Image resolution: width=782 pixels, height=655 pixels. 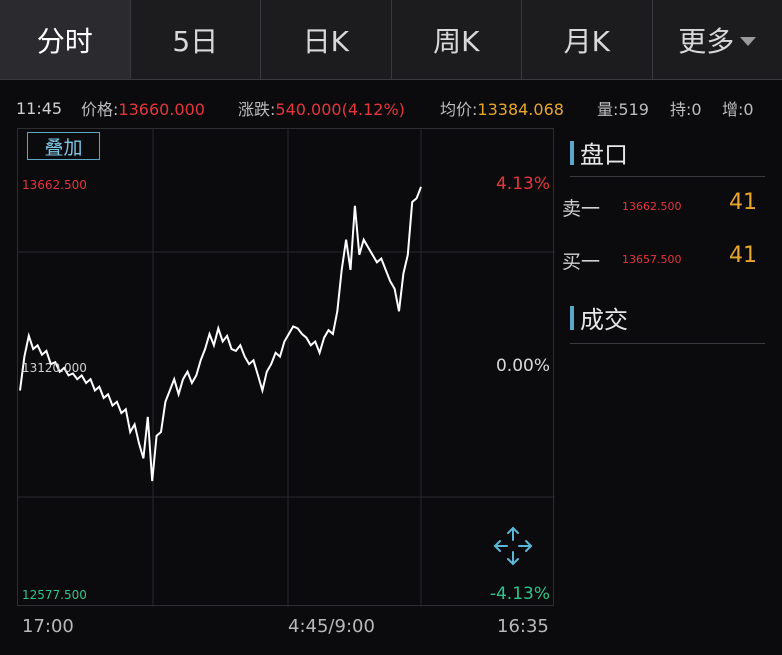 I want to click on tab-label: 5日, so click(x=195, y=41).